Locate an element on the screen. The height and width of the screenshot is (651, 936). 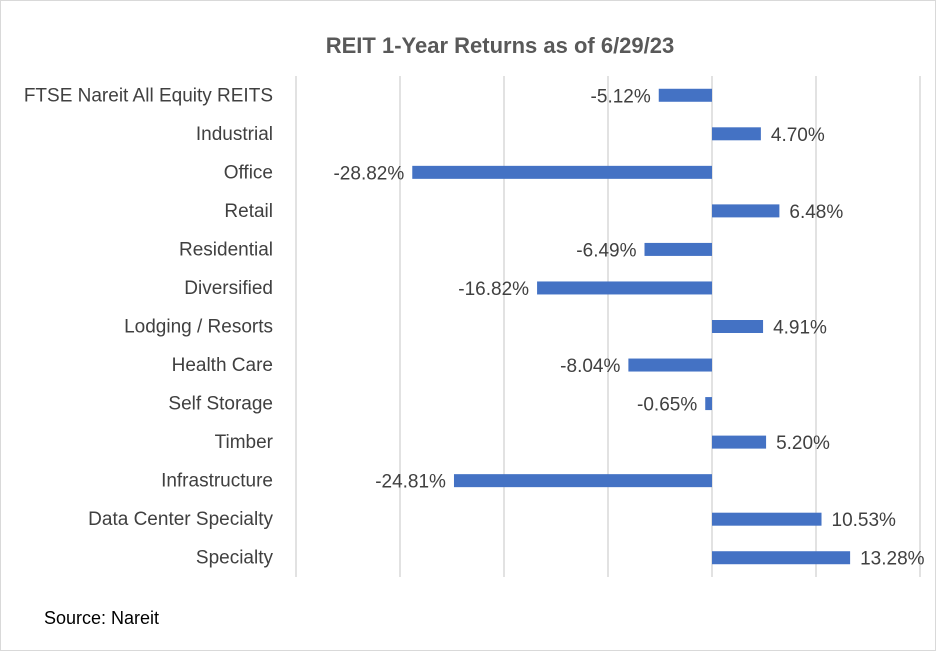
data-label: -0.65% is located at coordinates (667, 405).